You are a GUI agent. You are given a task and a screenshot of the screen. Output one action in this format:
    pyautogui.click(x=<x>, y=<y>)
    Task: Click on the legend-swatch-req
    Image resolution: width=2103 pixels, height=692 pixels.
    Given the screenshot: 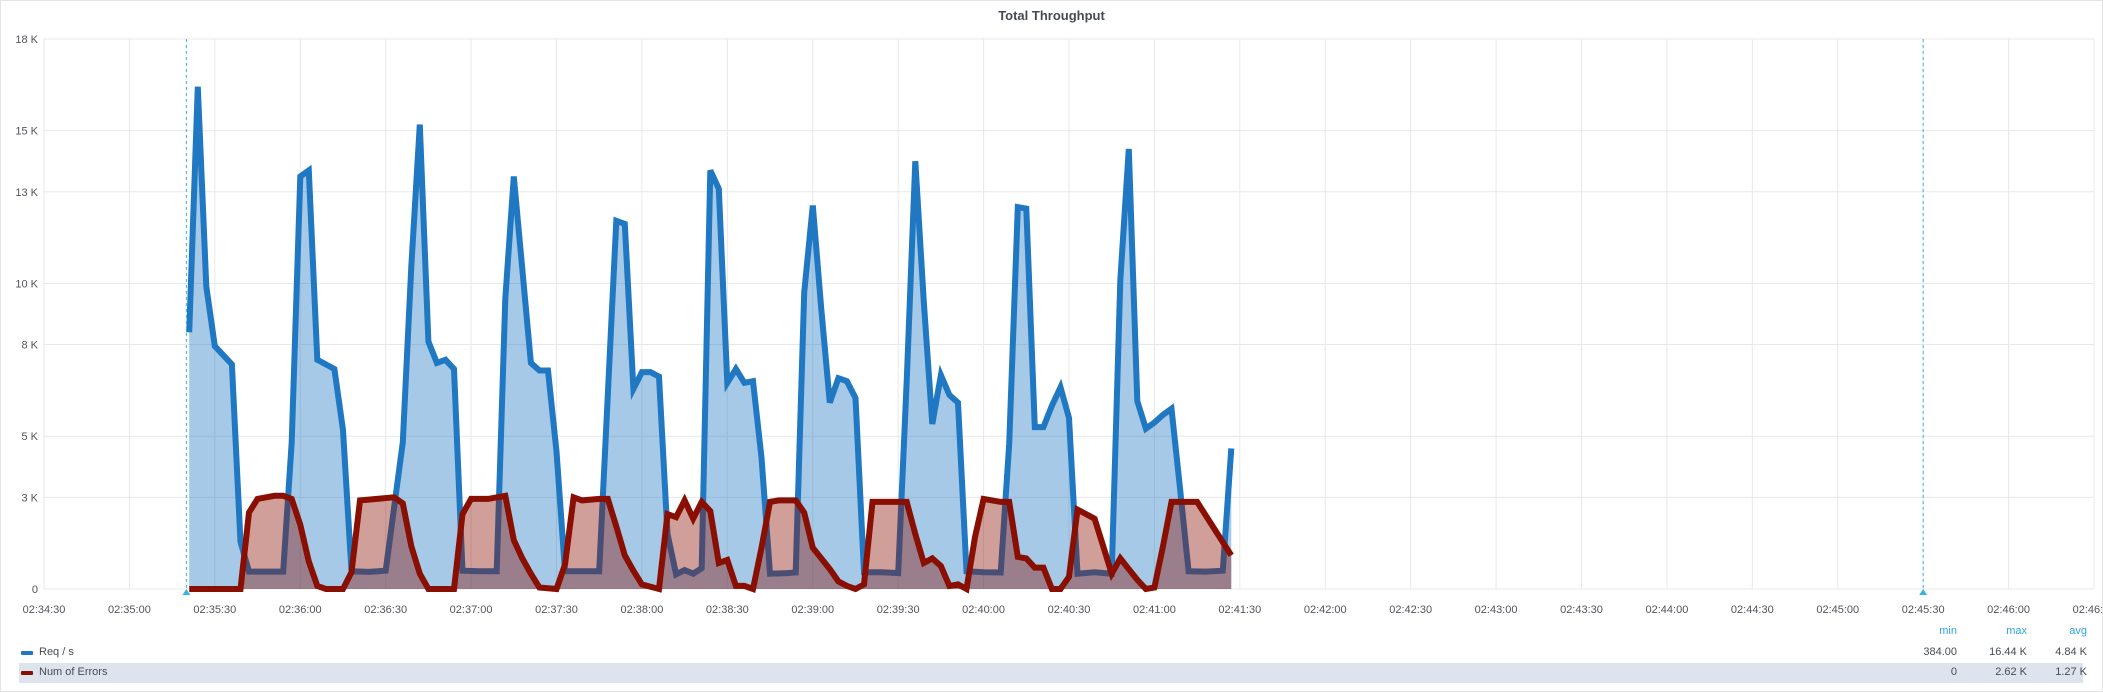 What is the action you would take?
    pyautogui.click(x=27, y=653)
    